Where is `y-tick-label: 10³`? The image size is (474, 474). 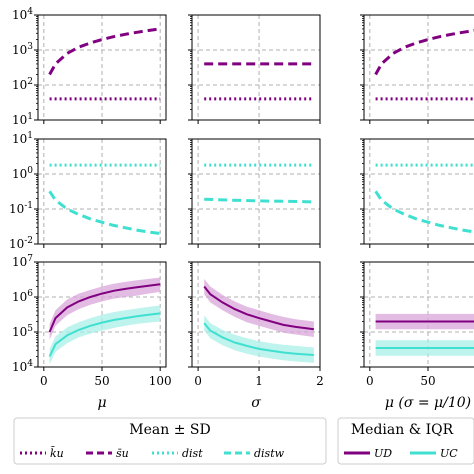
y-tick-label: 10³ is located at coordinates (22, 49).